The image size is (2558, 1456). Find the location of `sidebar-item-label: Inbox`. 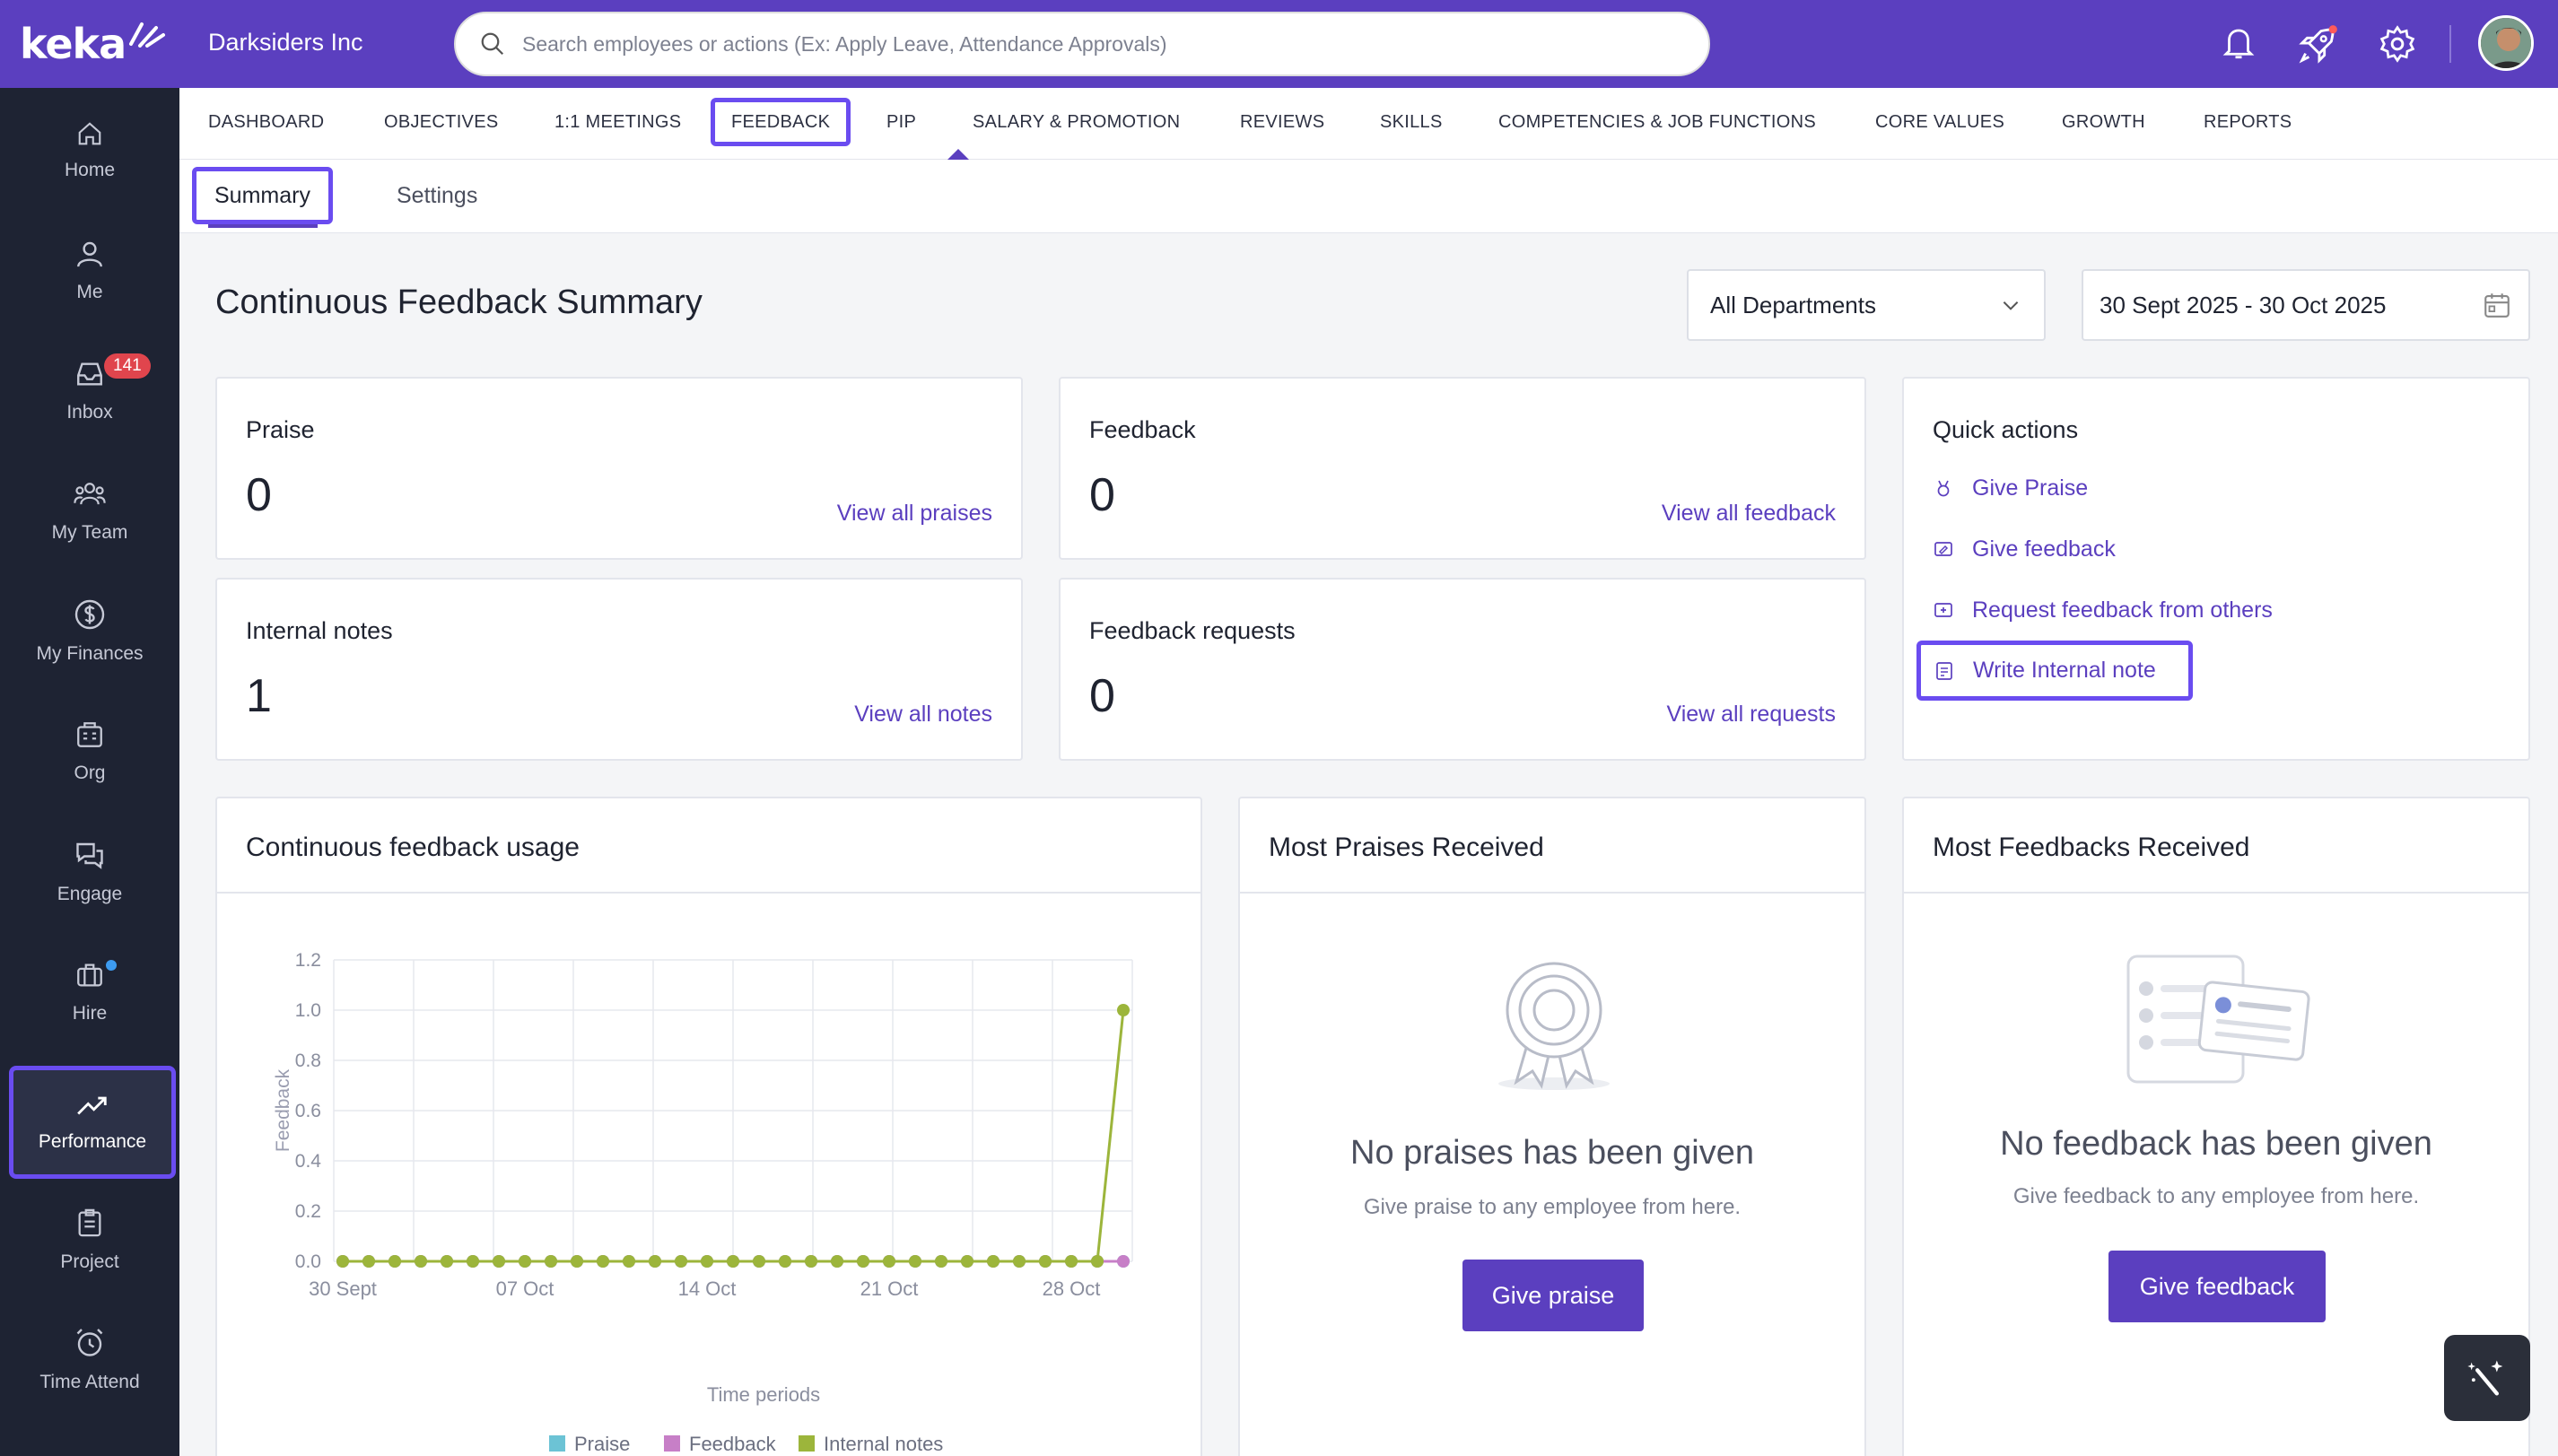

sidebar-item-label: Inbox is located at coordinates (89, 412).